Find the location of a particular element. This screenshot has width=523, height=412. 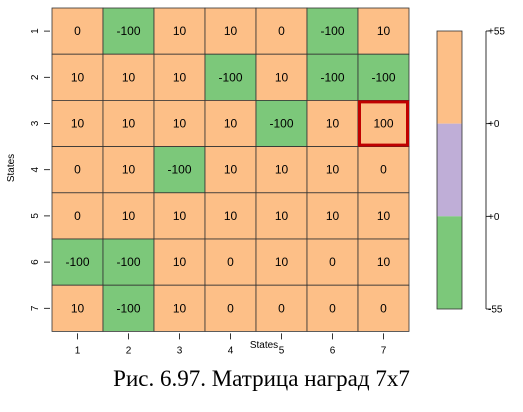

highlighted-cell-border is located at coordinates (383, 123).